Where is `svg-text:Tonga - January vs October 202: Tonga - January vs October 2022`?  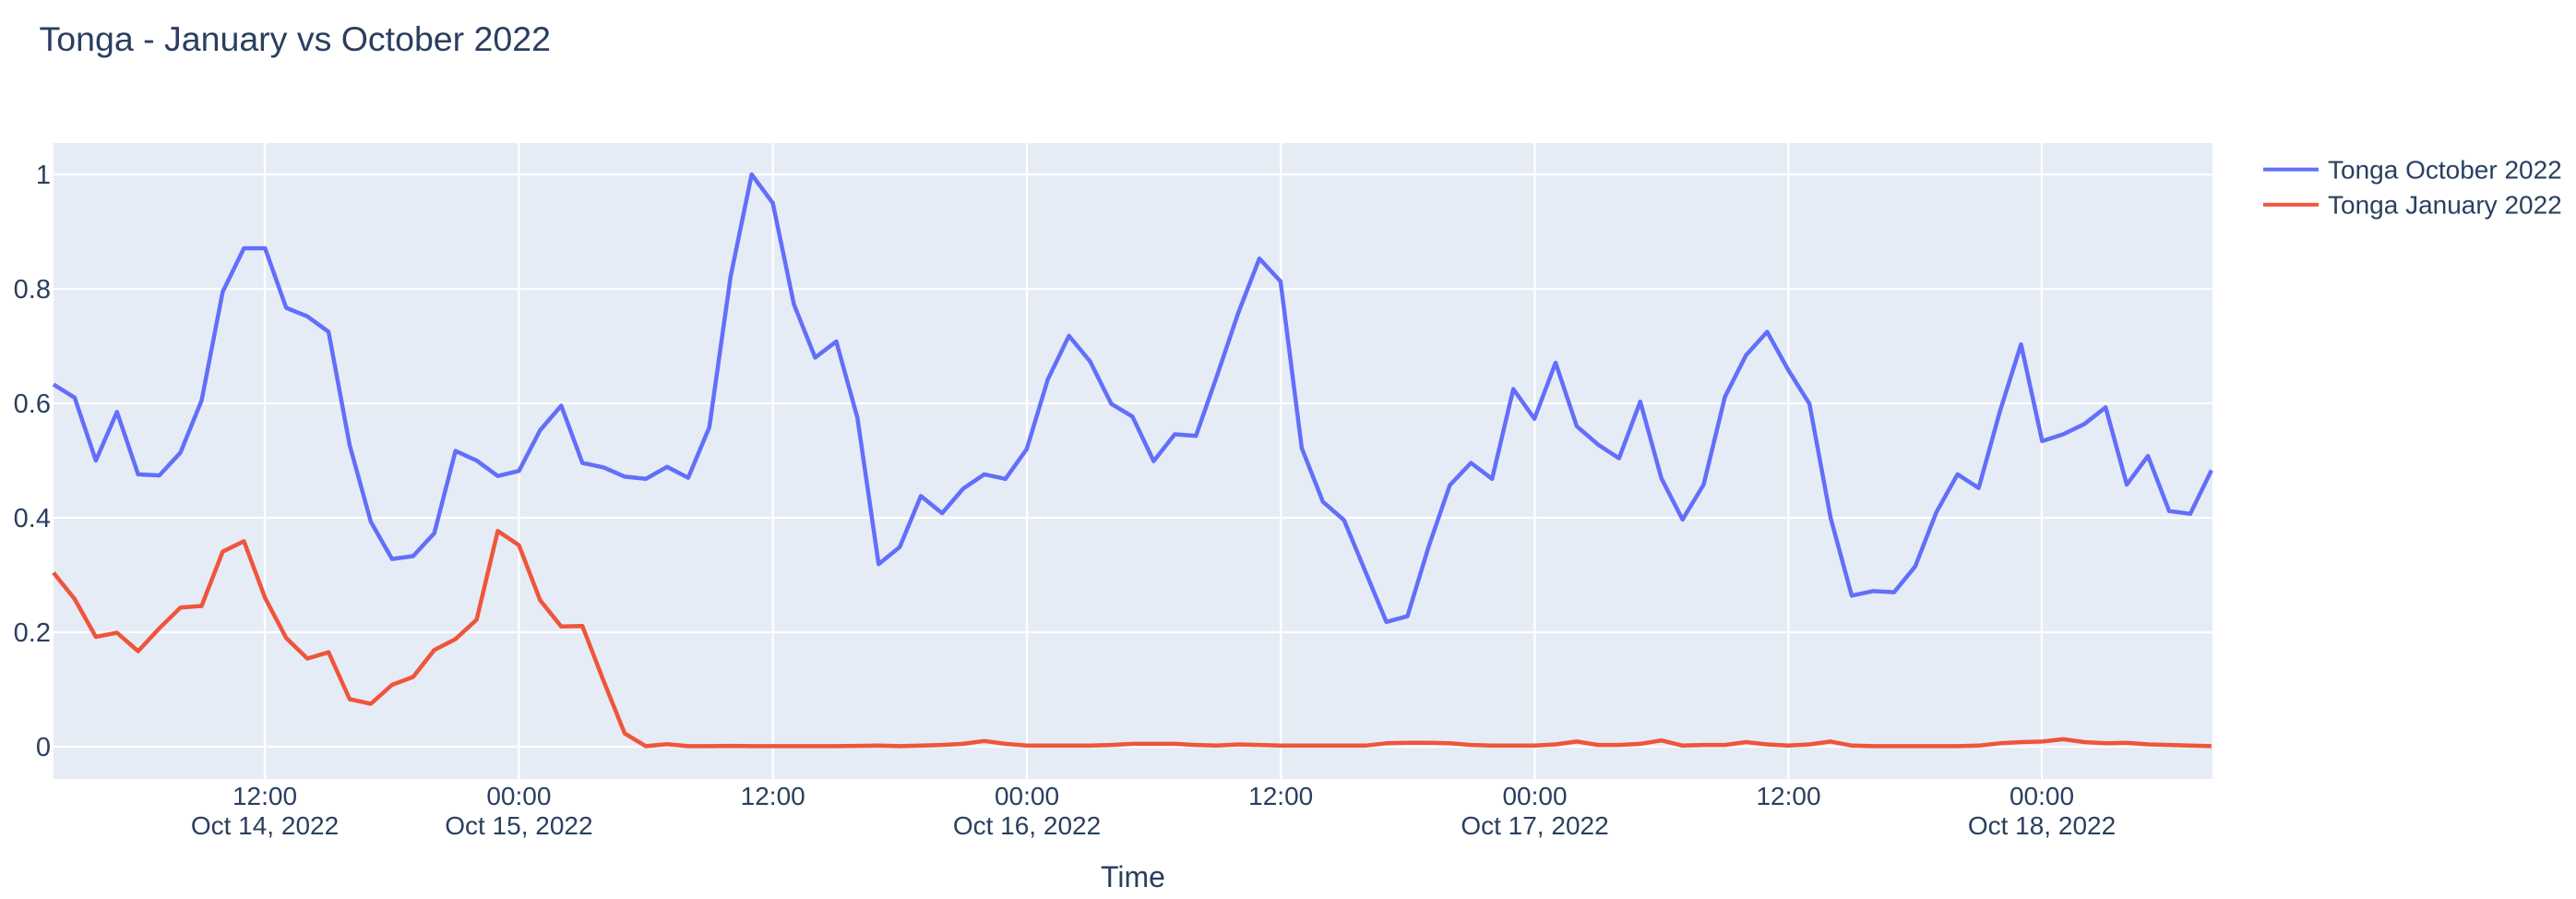
svg-text:Tonga - January vs October 202: Tonga - January vs October 2022 is located at coordinates (295, 39).